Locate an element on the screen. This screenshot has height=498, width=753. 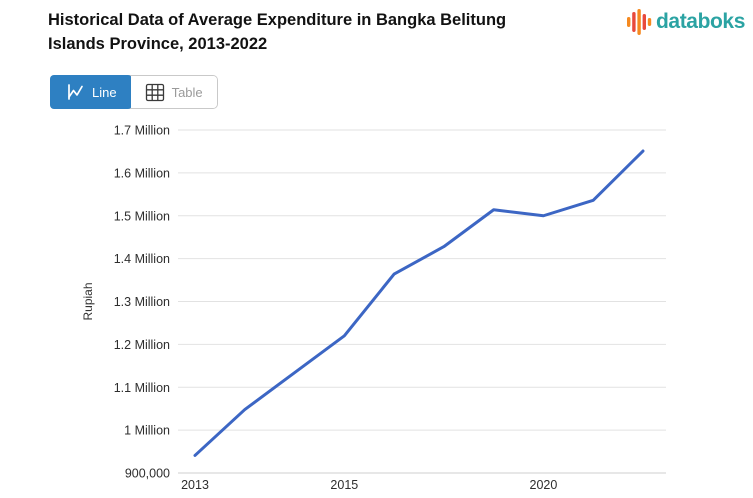
y-tick-label: 1.1 Million is located at coordinates (142, 388).